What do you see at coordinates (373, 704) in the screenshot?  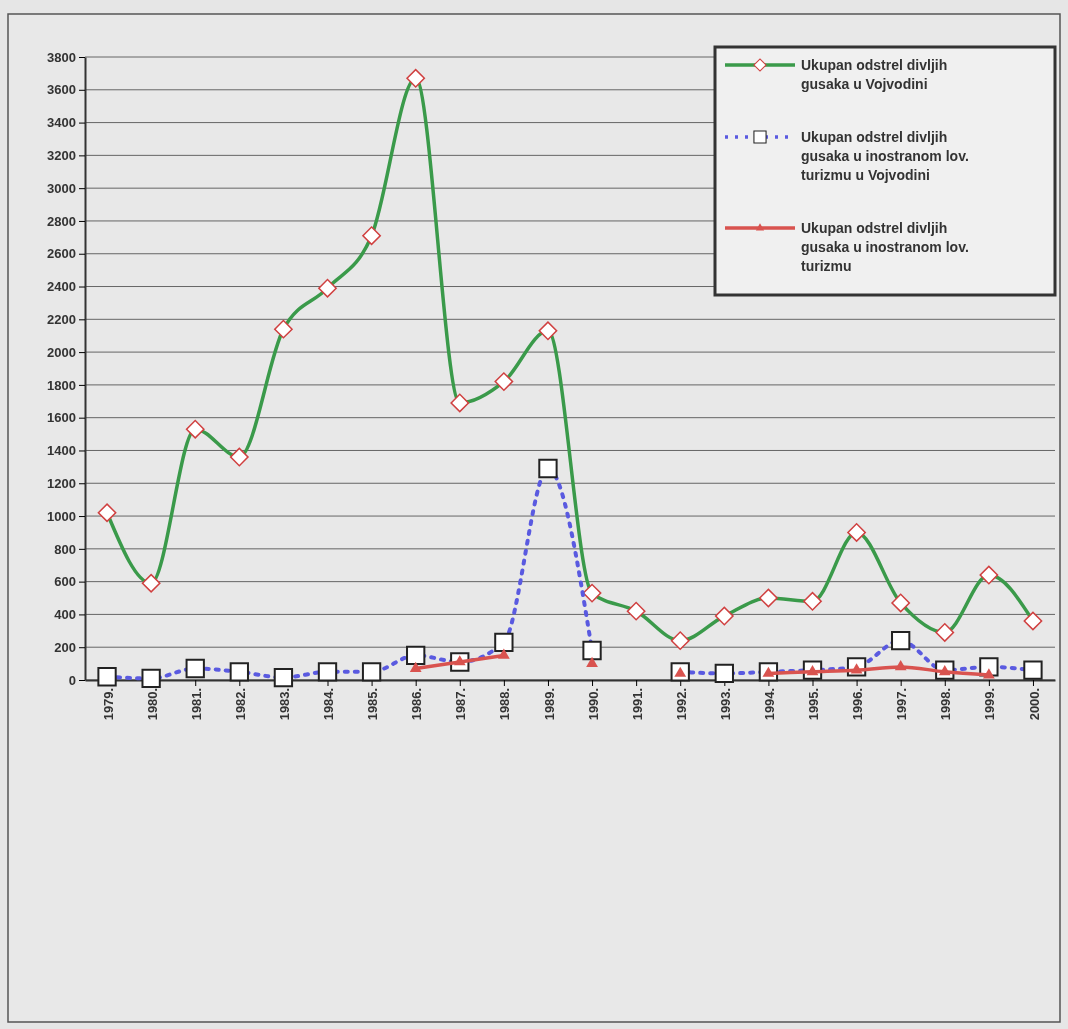 I see `x-tick-label: 1985.` at bounding box center [373, 704].